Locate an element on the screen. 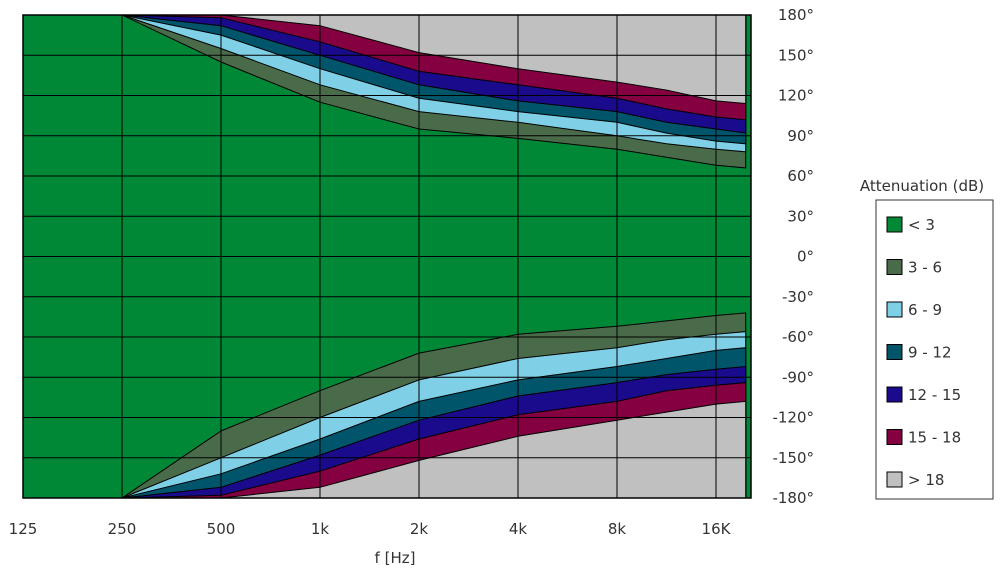 The height and width of the screenshot is (572, 1000). legend-label: 15 - 18 is located at coordinates (934, 438).